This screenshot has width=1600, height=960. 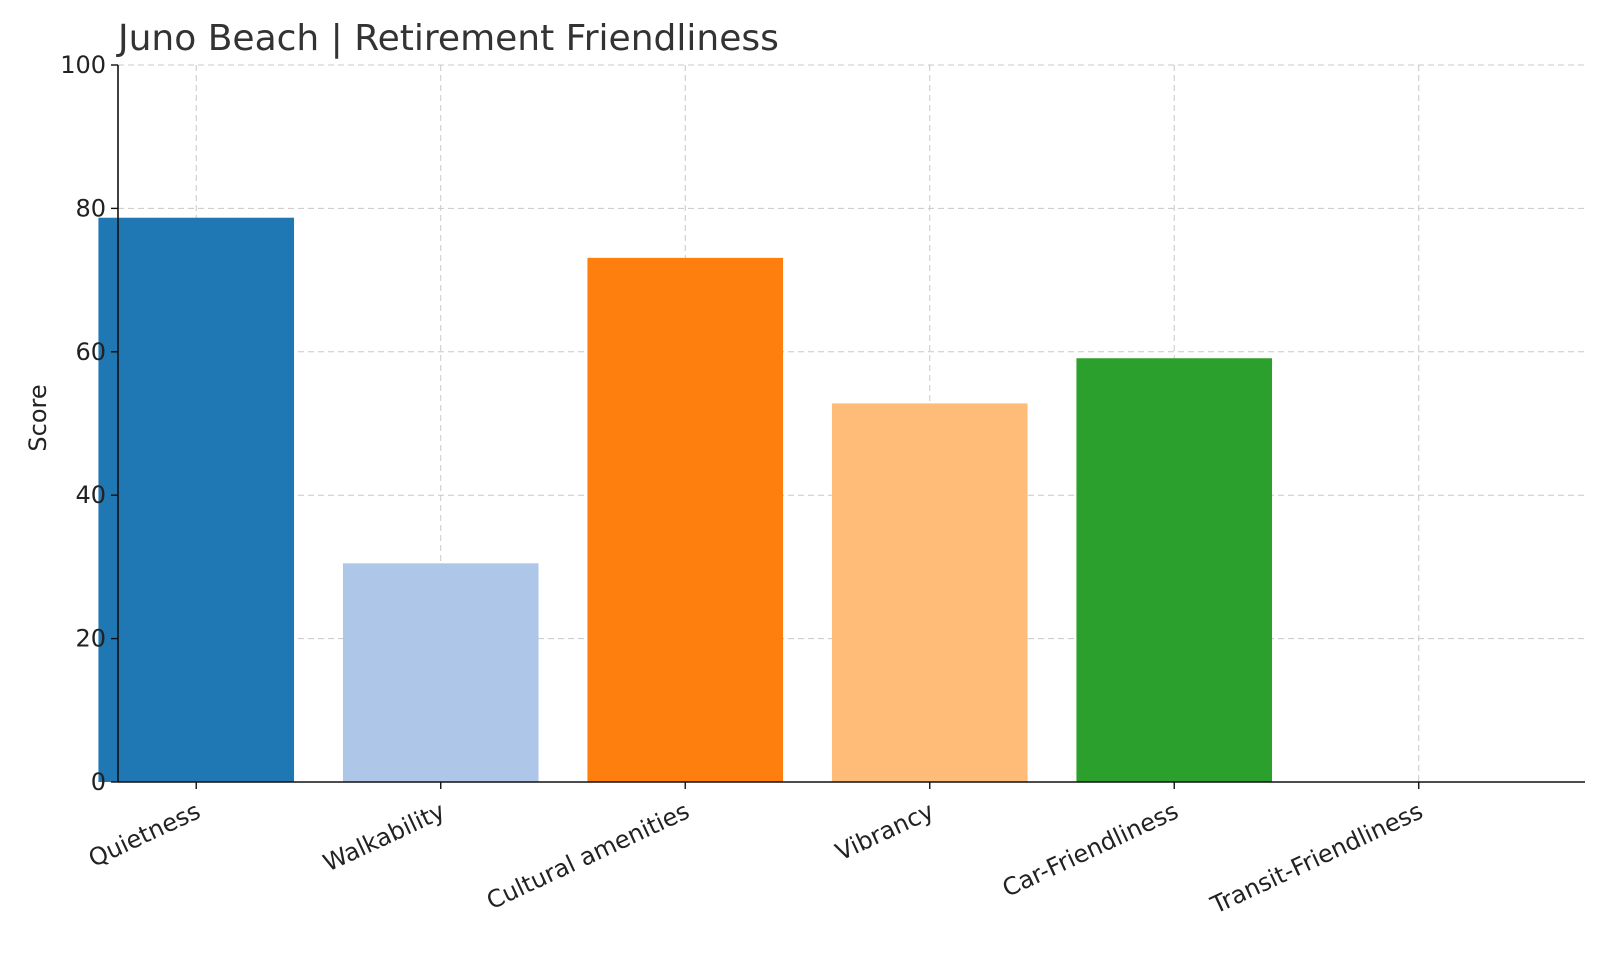 What do you see at coordinates (98, 782) in the screenshot?
I see `y-tick-label: 0` at bounding box center [98, 782].